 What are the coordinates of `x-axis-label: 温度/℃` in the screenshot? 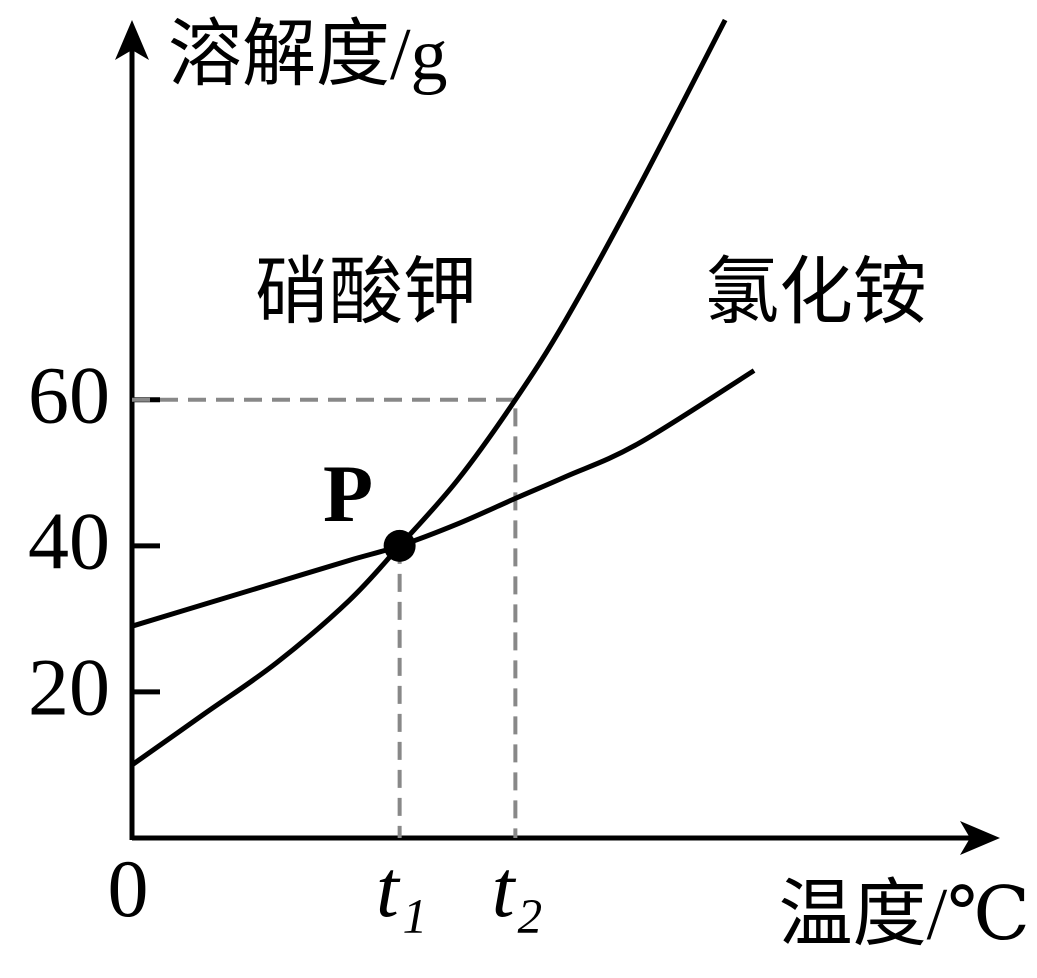 It's located at (904, 915).